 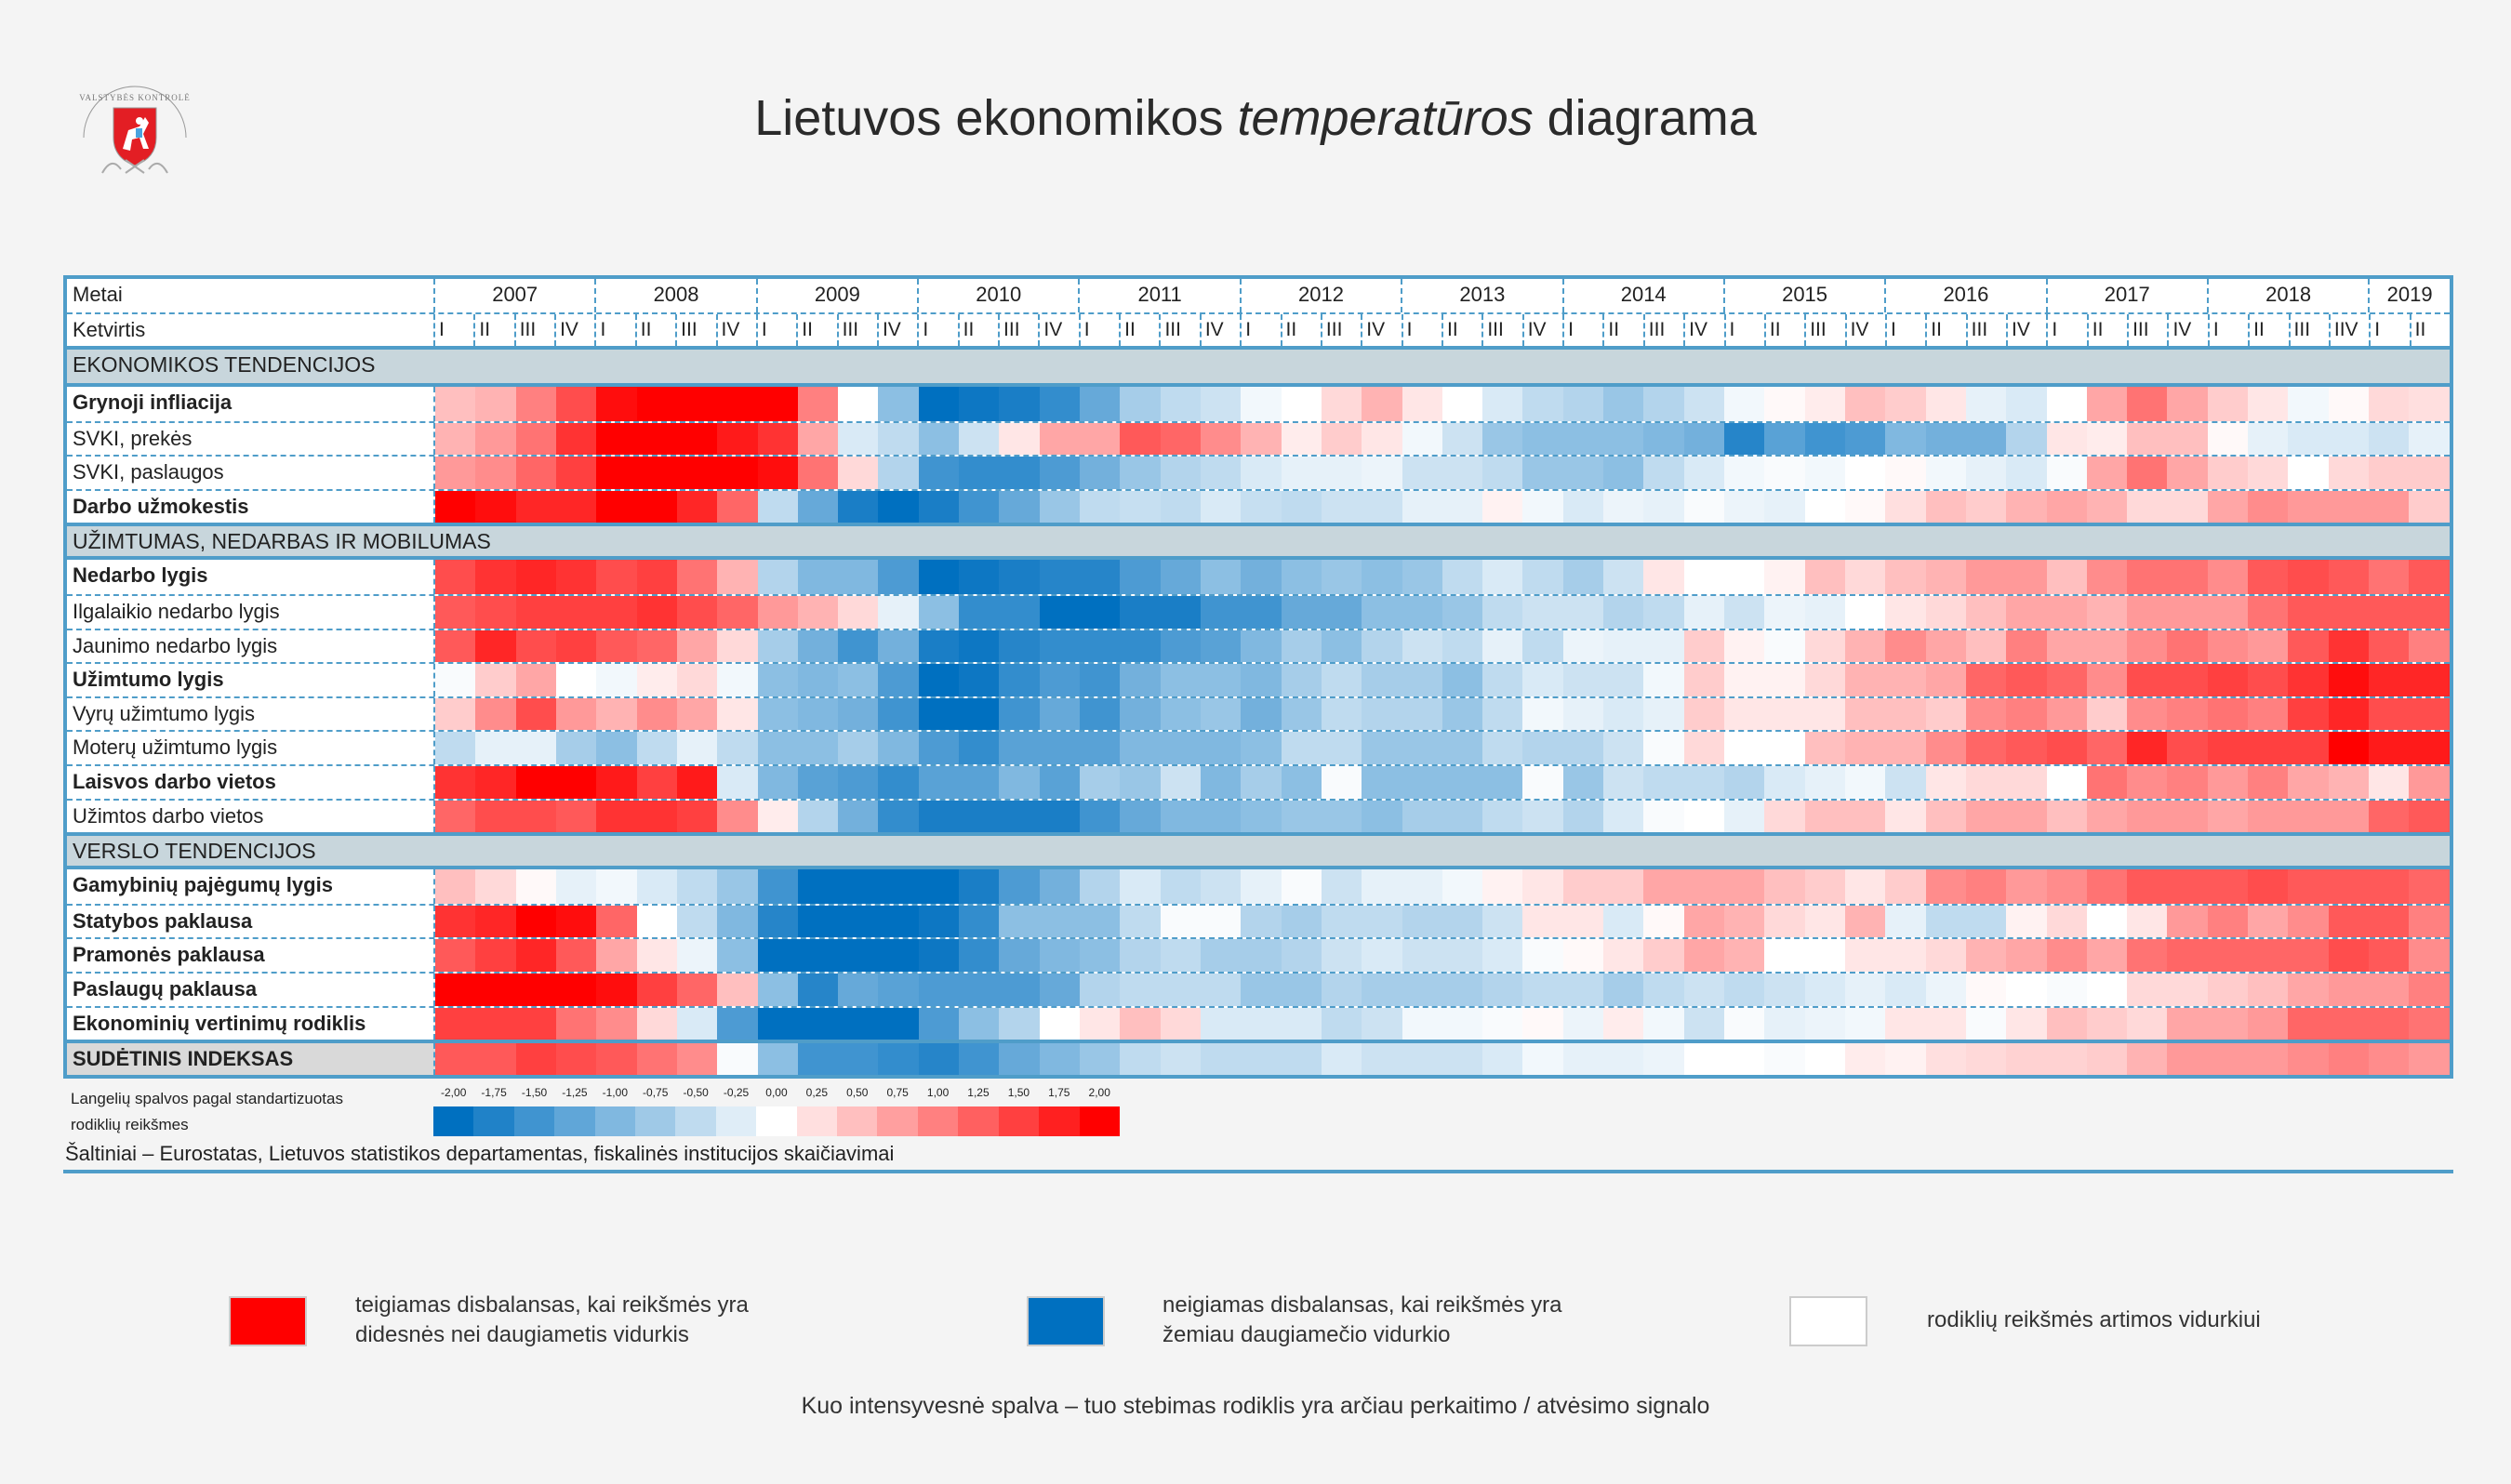 I want to click on indicator-label: Vyrų užimtumo lygis, so click(x=251, y=714).